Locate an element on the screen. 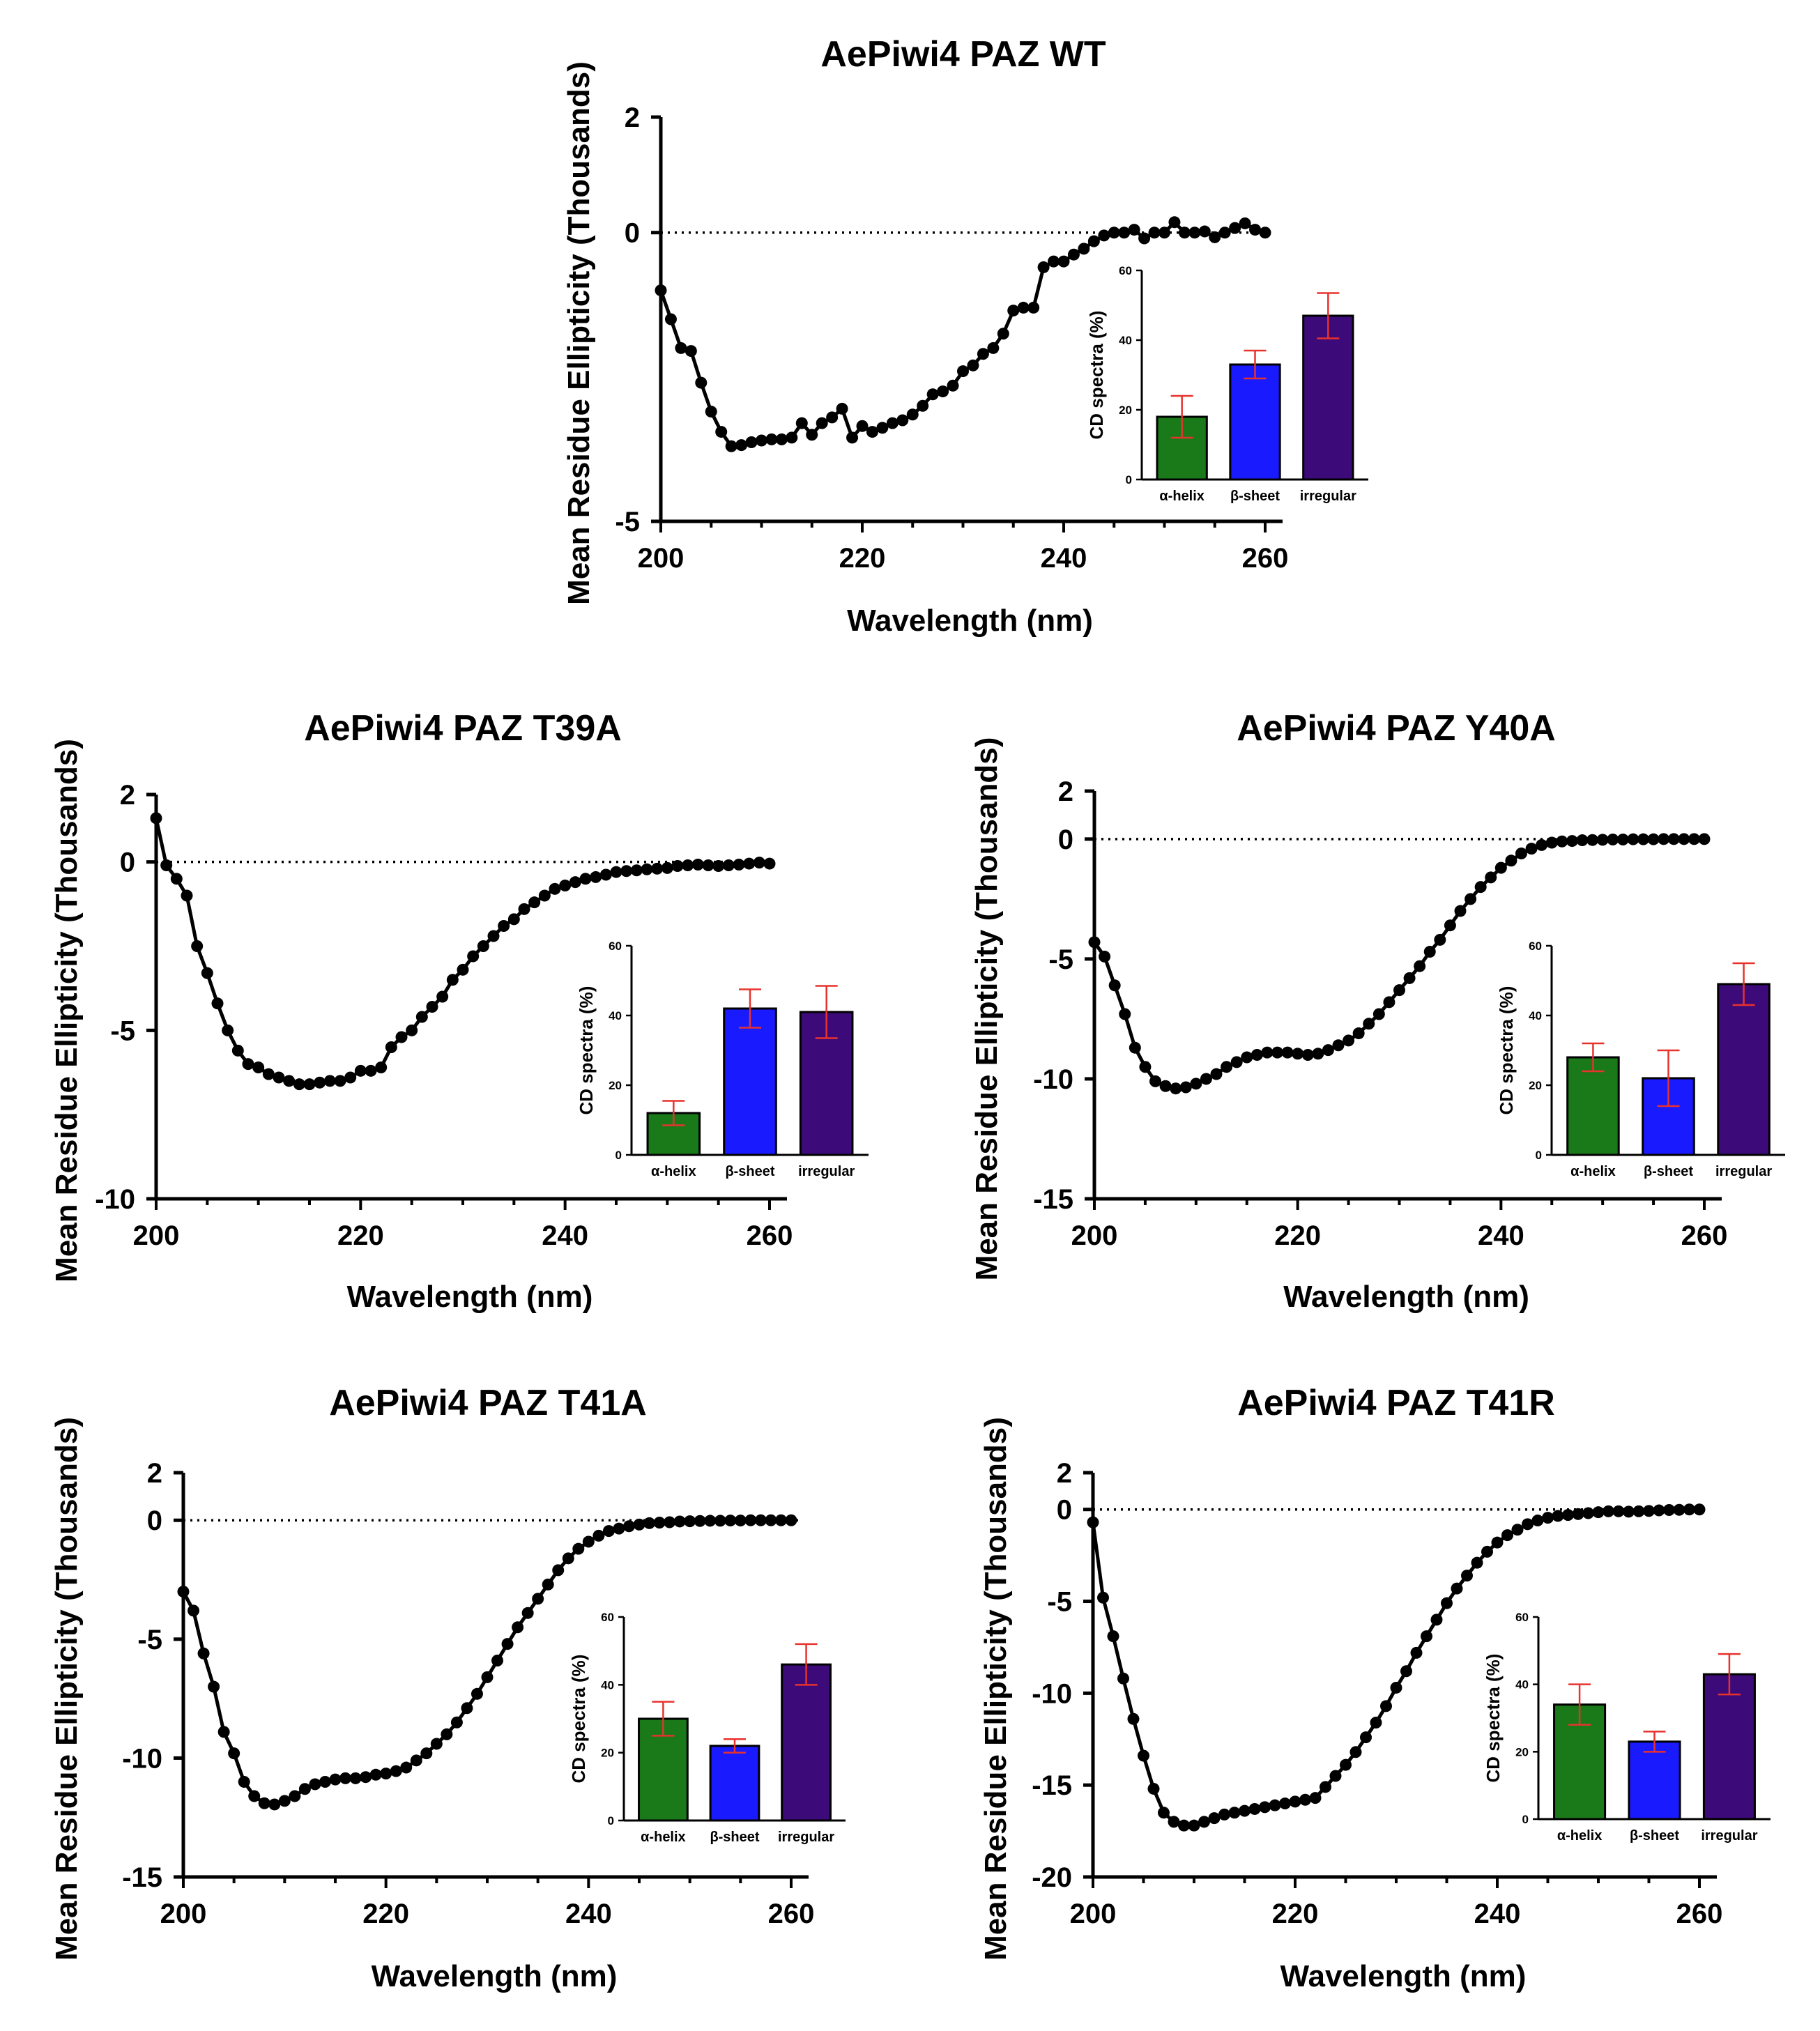 The width and height of the screenshot is (1820, 2031). x-axis-label: Wavelength (nm) is located at coordinates (970, 621).